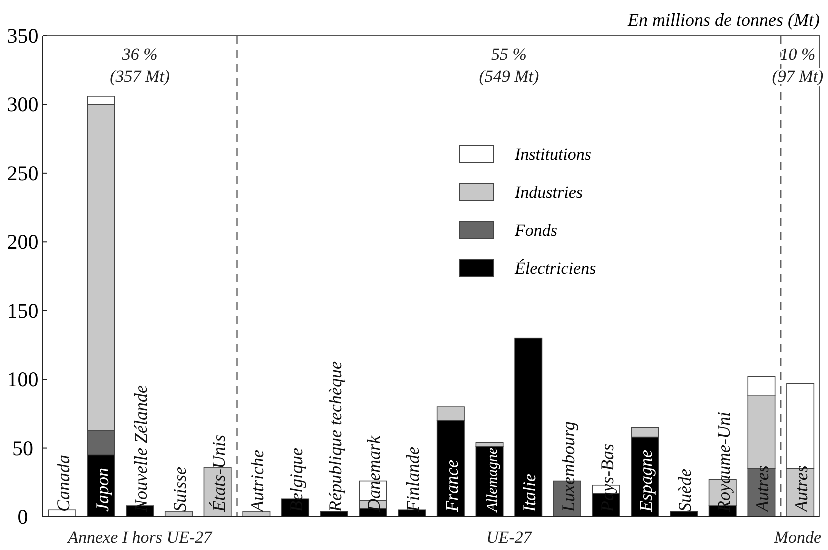  What do you see at coordinates (180, 489) in the screenshot?
I see `x-tick-label: Suisse` at bounding box center [180, 489].